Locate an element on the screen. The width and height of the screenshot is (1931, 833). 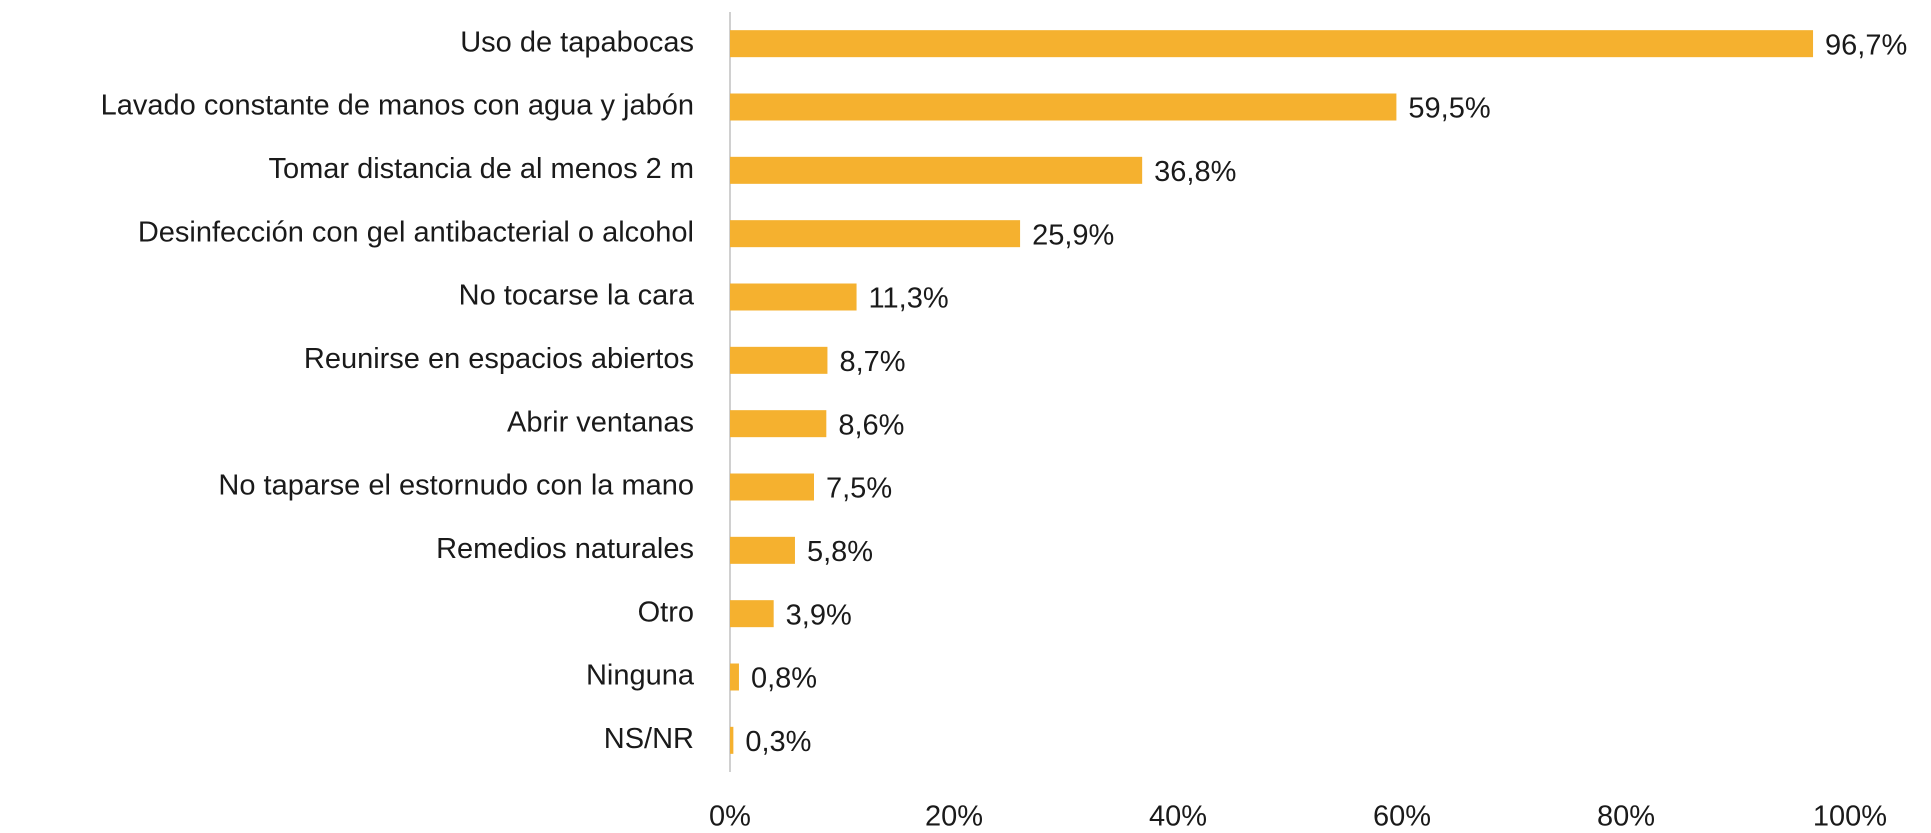
x-tick-label: 40% is located at coordinates (1178, 817).